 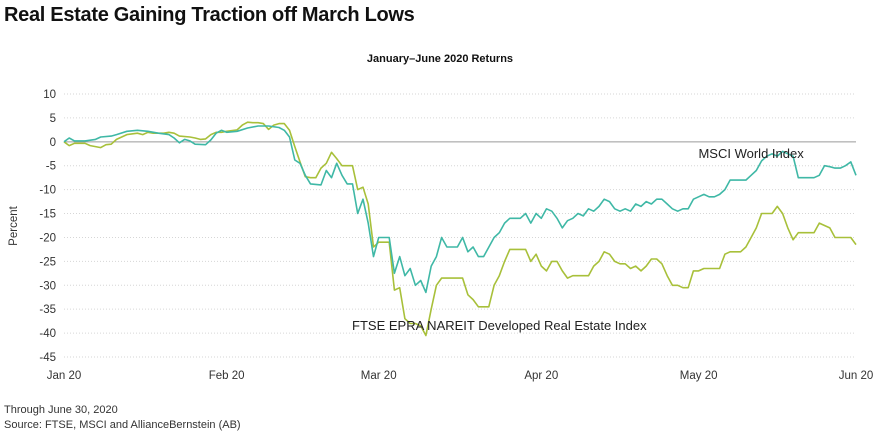 I want to click on y-tick-label: -15, so click(x=47, y=215).